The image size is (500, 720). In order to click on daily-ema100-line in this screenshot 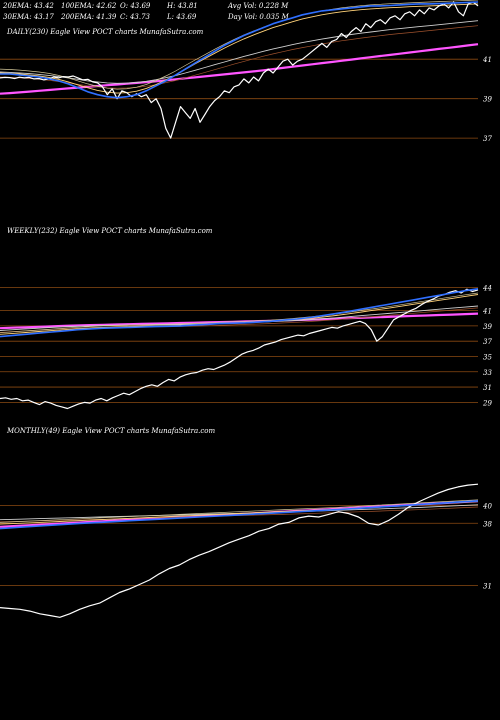, I will do `click(239, 52)`.